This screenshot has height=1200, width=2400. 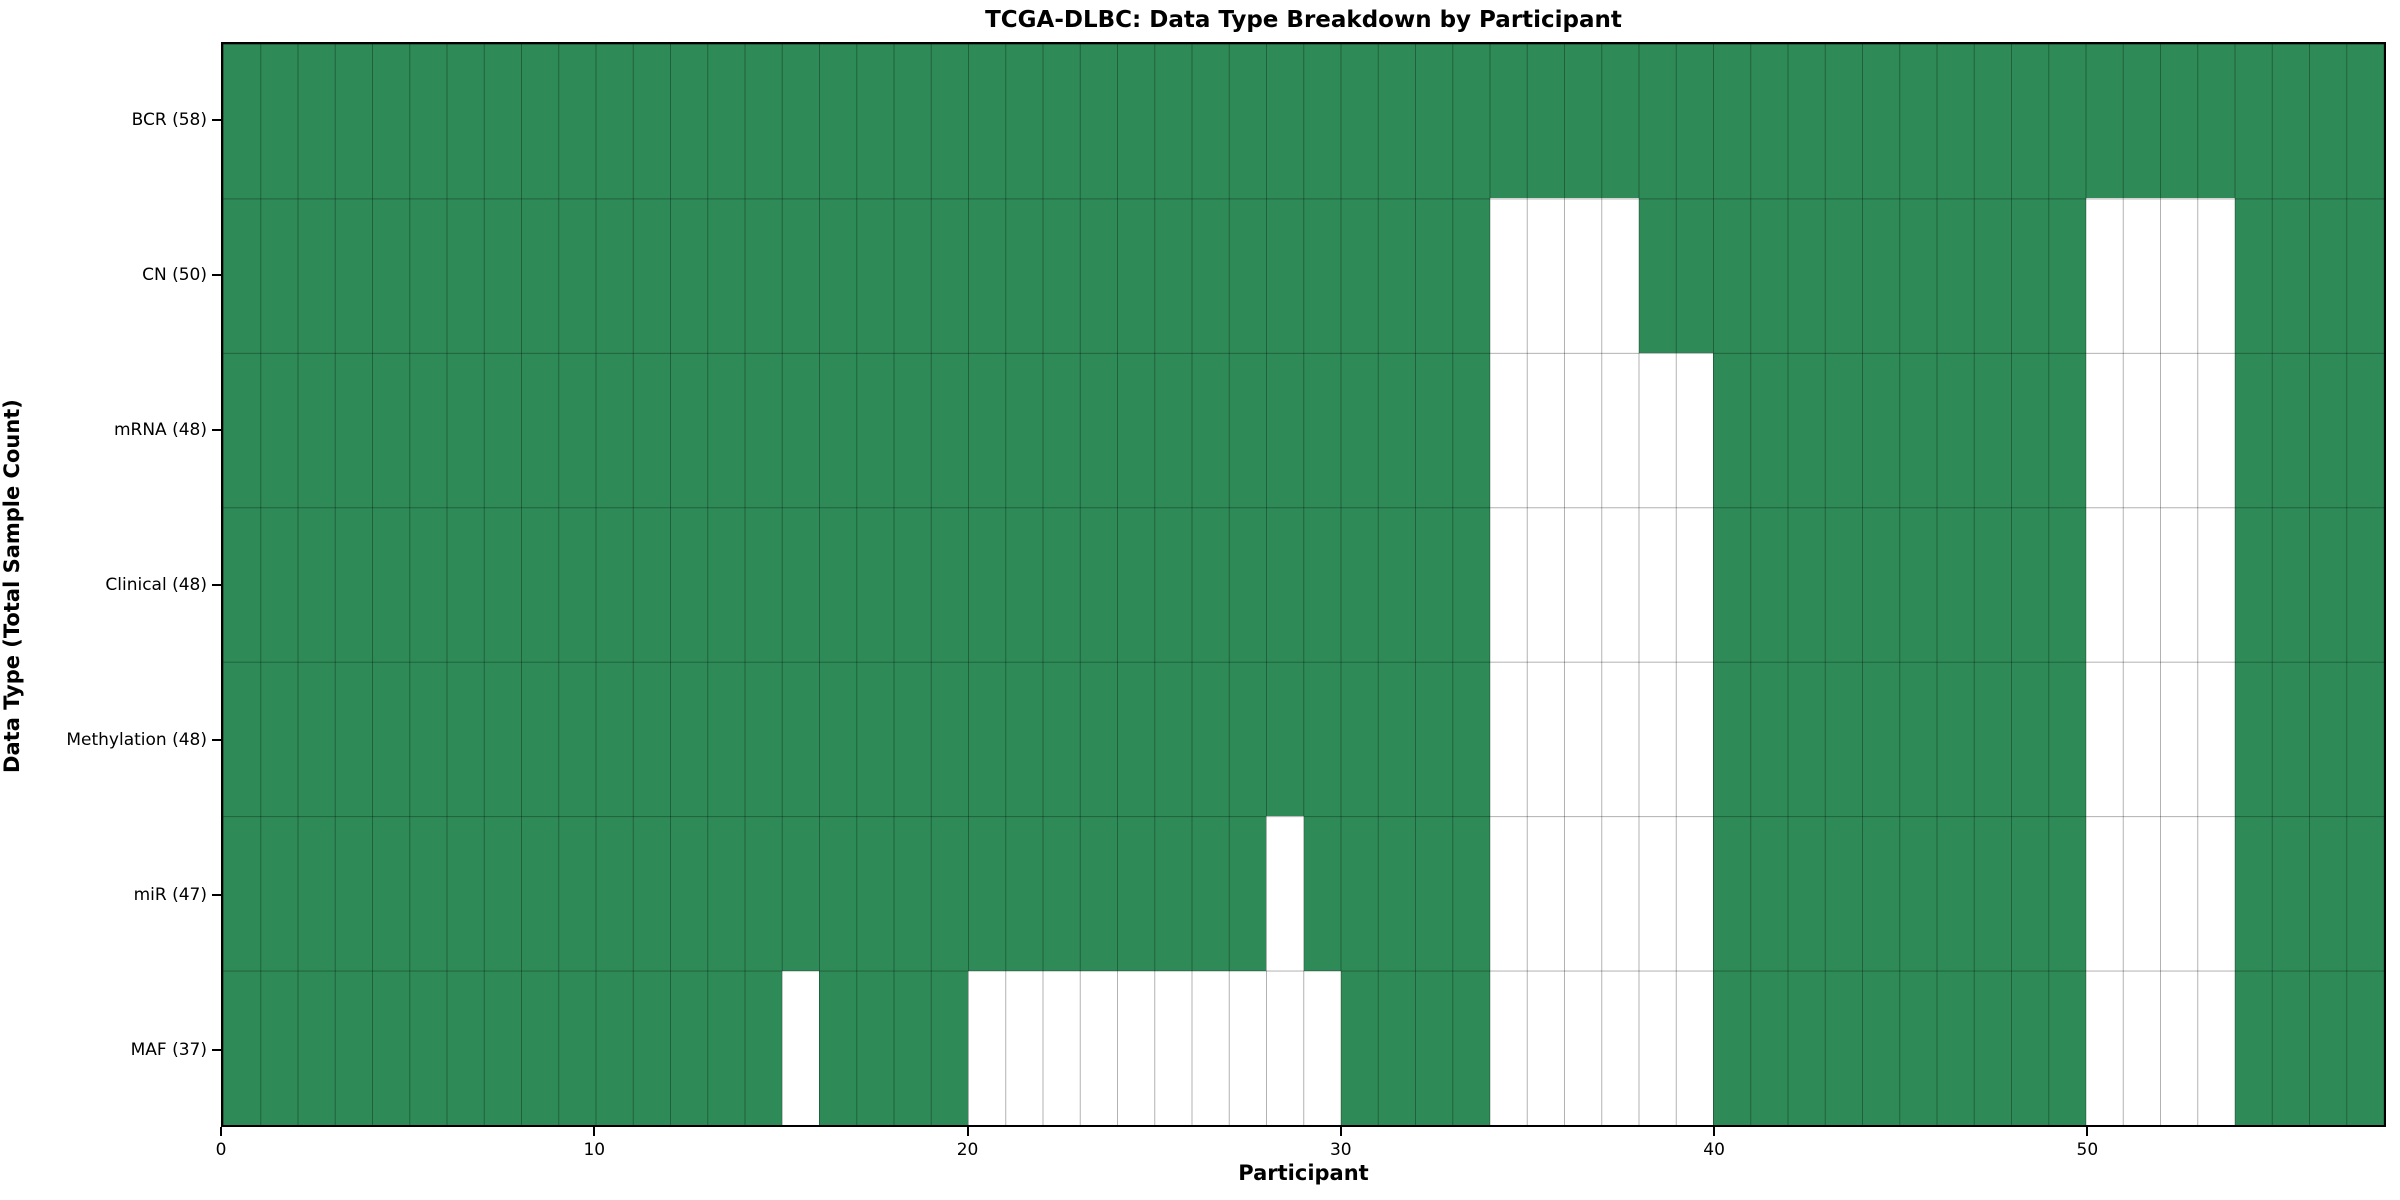 What do you see at coordinates (221, 1150) in the screenshot?
I see `x-tick-label: 0` at bounding box center [221, 1150].